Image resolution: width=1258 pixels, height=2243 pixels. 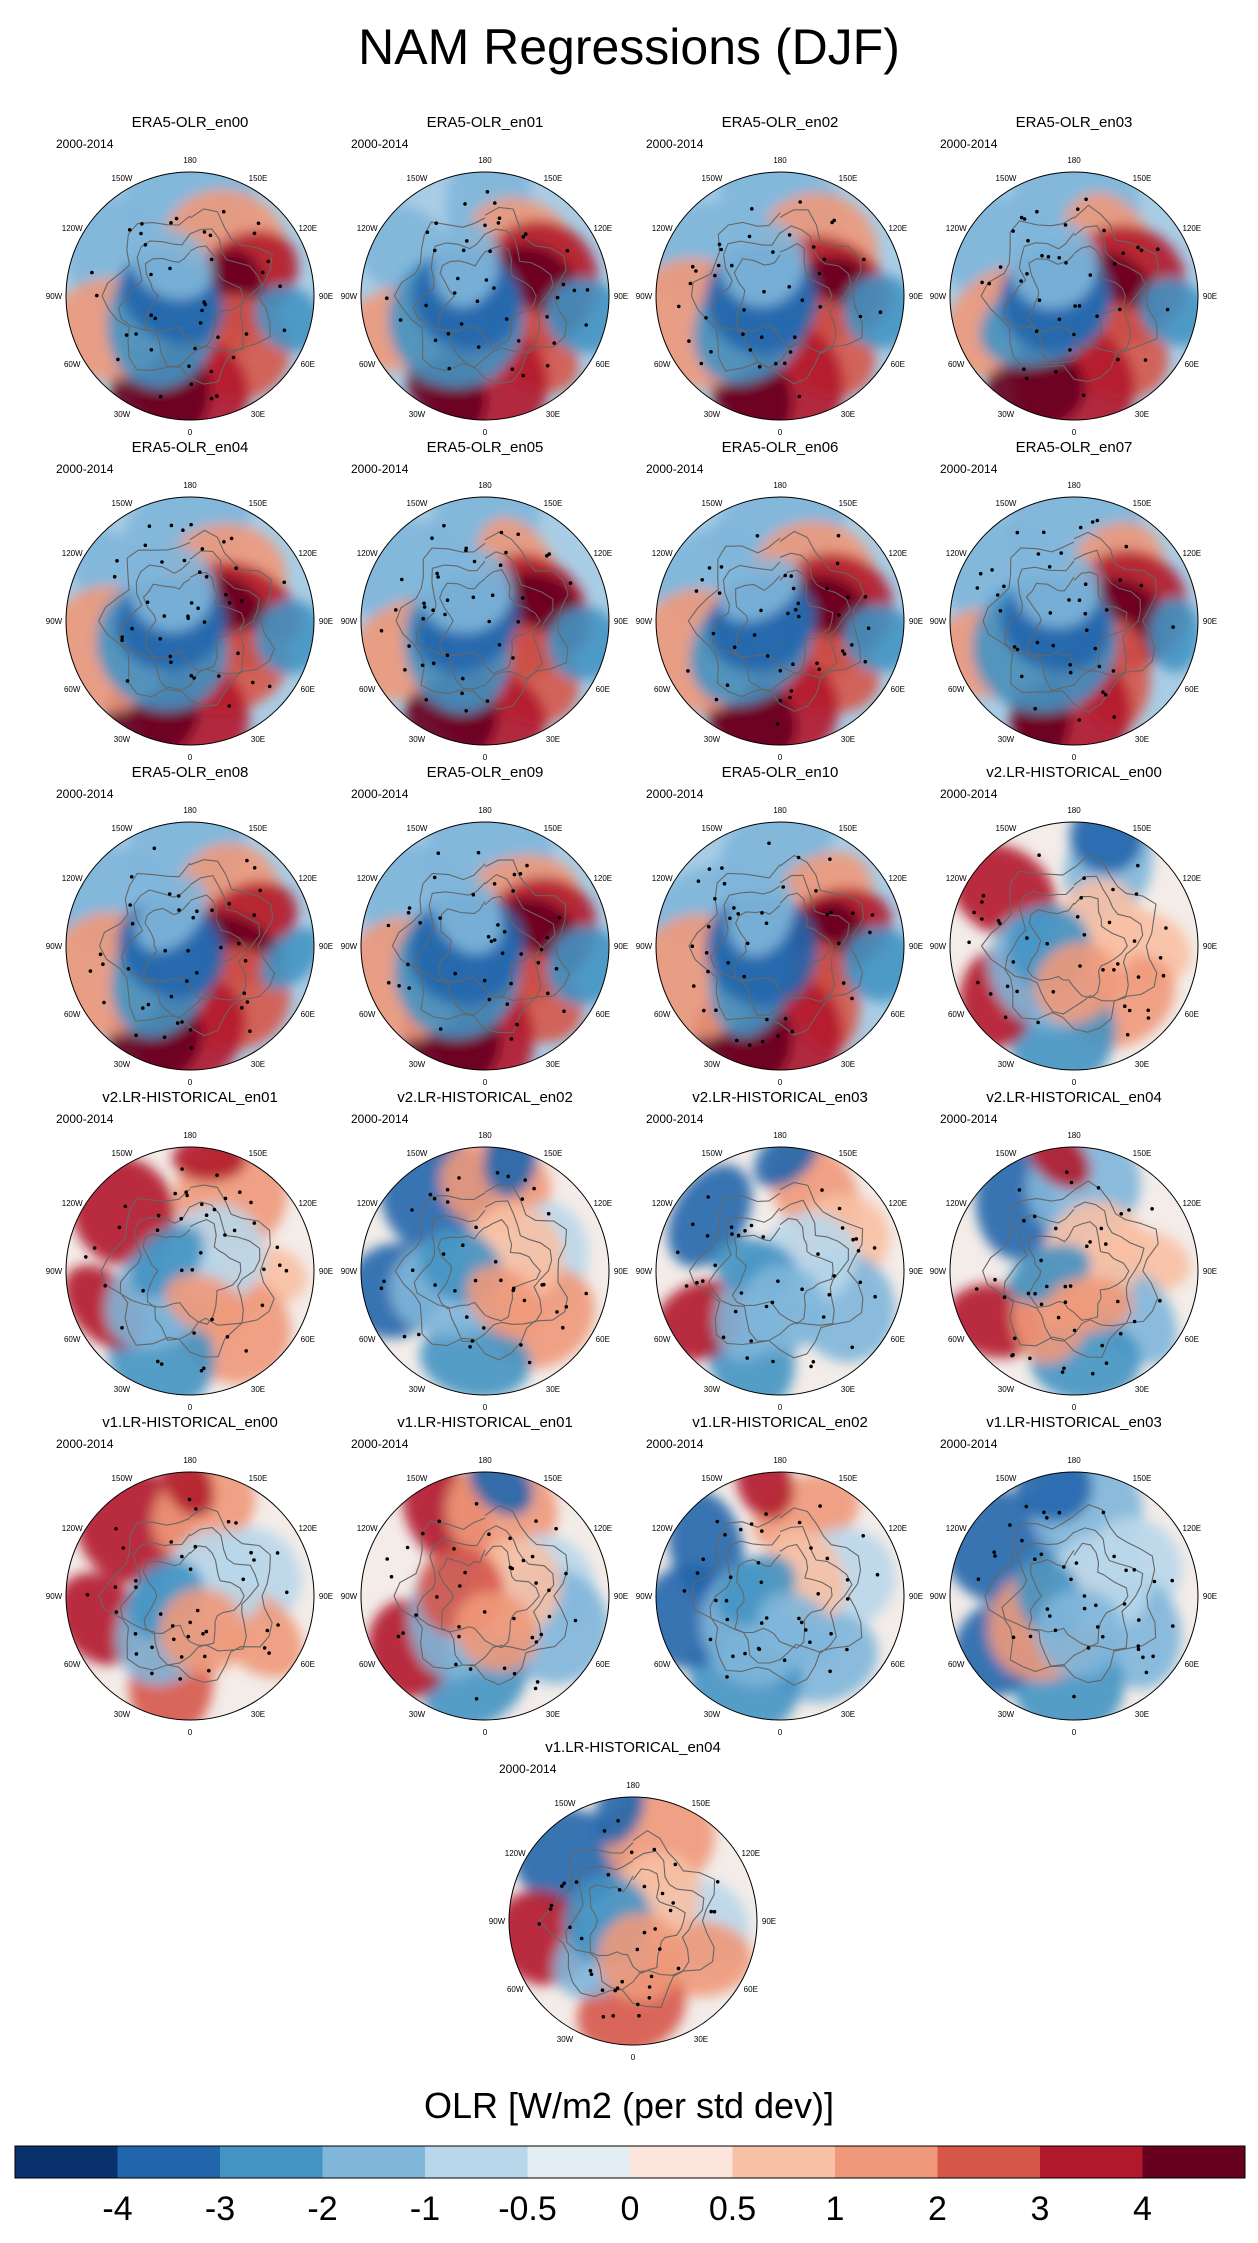 What do you see at coordinates (630, 2162) in the screenshot?
I see `colorbar-frame` at bounding box center [630, 2162].